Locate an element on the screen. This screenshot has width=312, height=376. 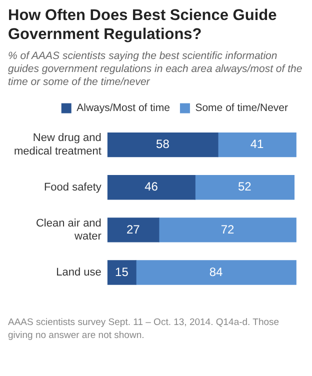
legend-label: Always/Most of time is located at coordinates (123, 108).